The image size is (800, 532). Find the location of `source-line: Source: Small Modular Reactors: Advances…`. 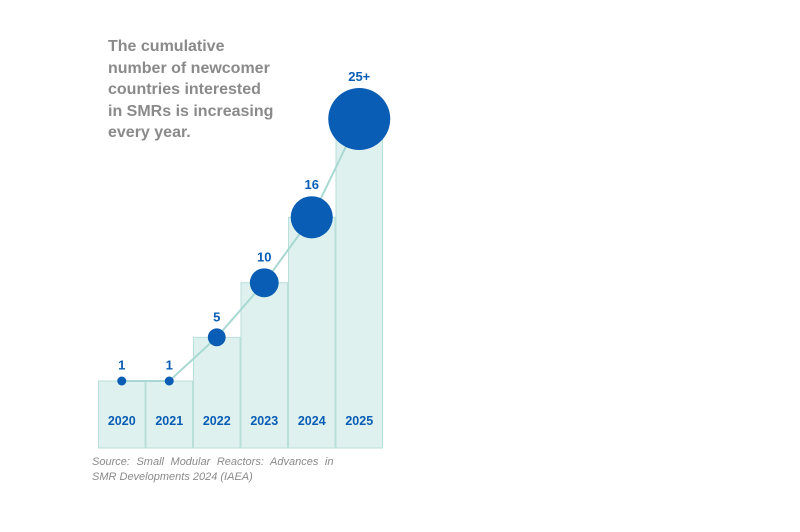

source-line: Source: Small Modular Reactors: Advances… is located at coordinates (213, 462).